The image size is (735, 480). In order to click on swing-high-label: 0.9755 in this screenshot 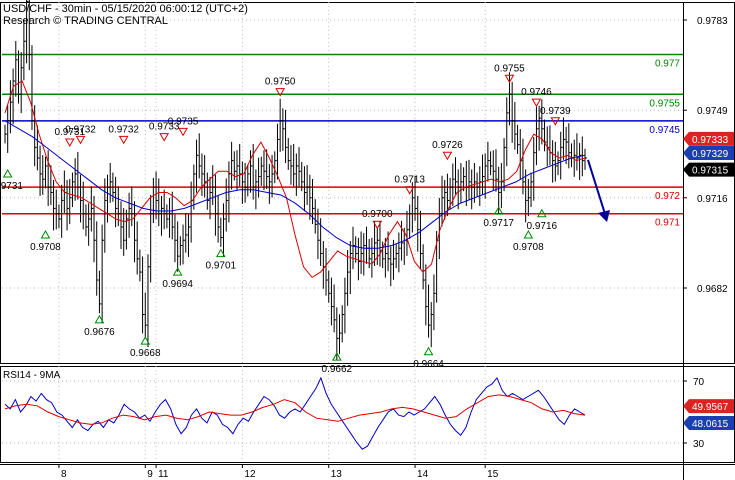, I will do `click(509, 68)`.